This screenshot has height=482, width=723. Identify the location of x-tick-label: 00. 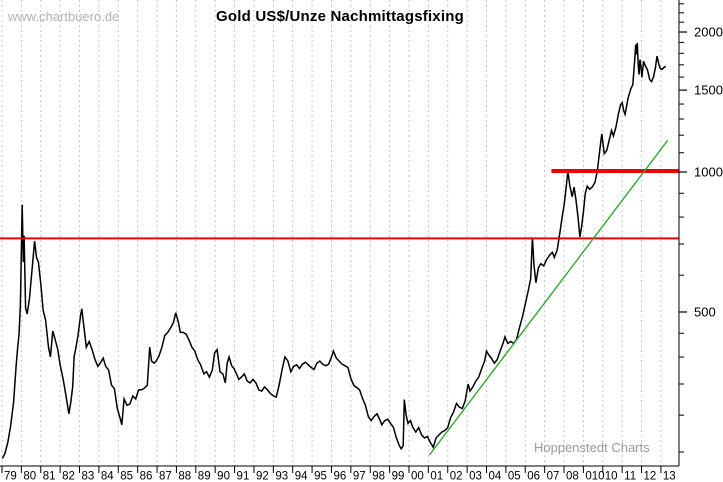
(417, 476).